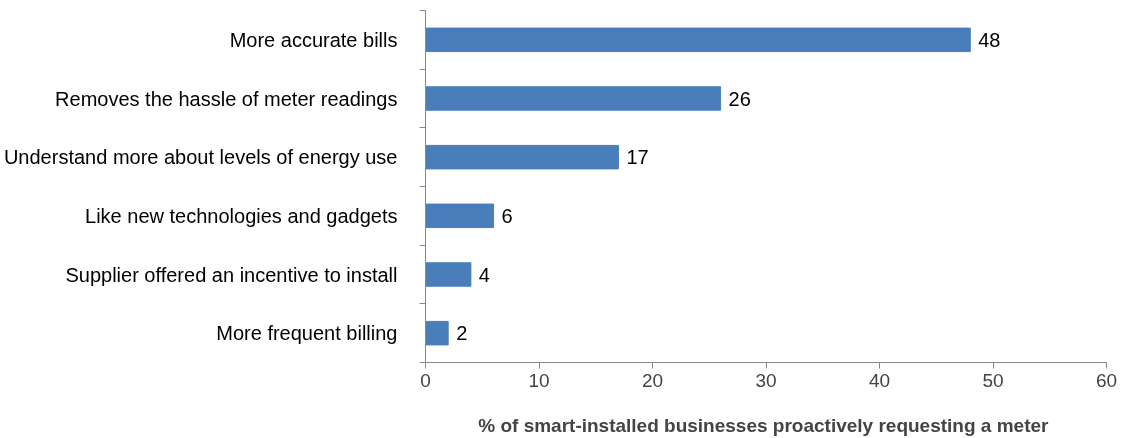 This screenshot has width=1143, height=438. I want to click on x-tick-label: 30, so click(766, 380).